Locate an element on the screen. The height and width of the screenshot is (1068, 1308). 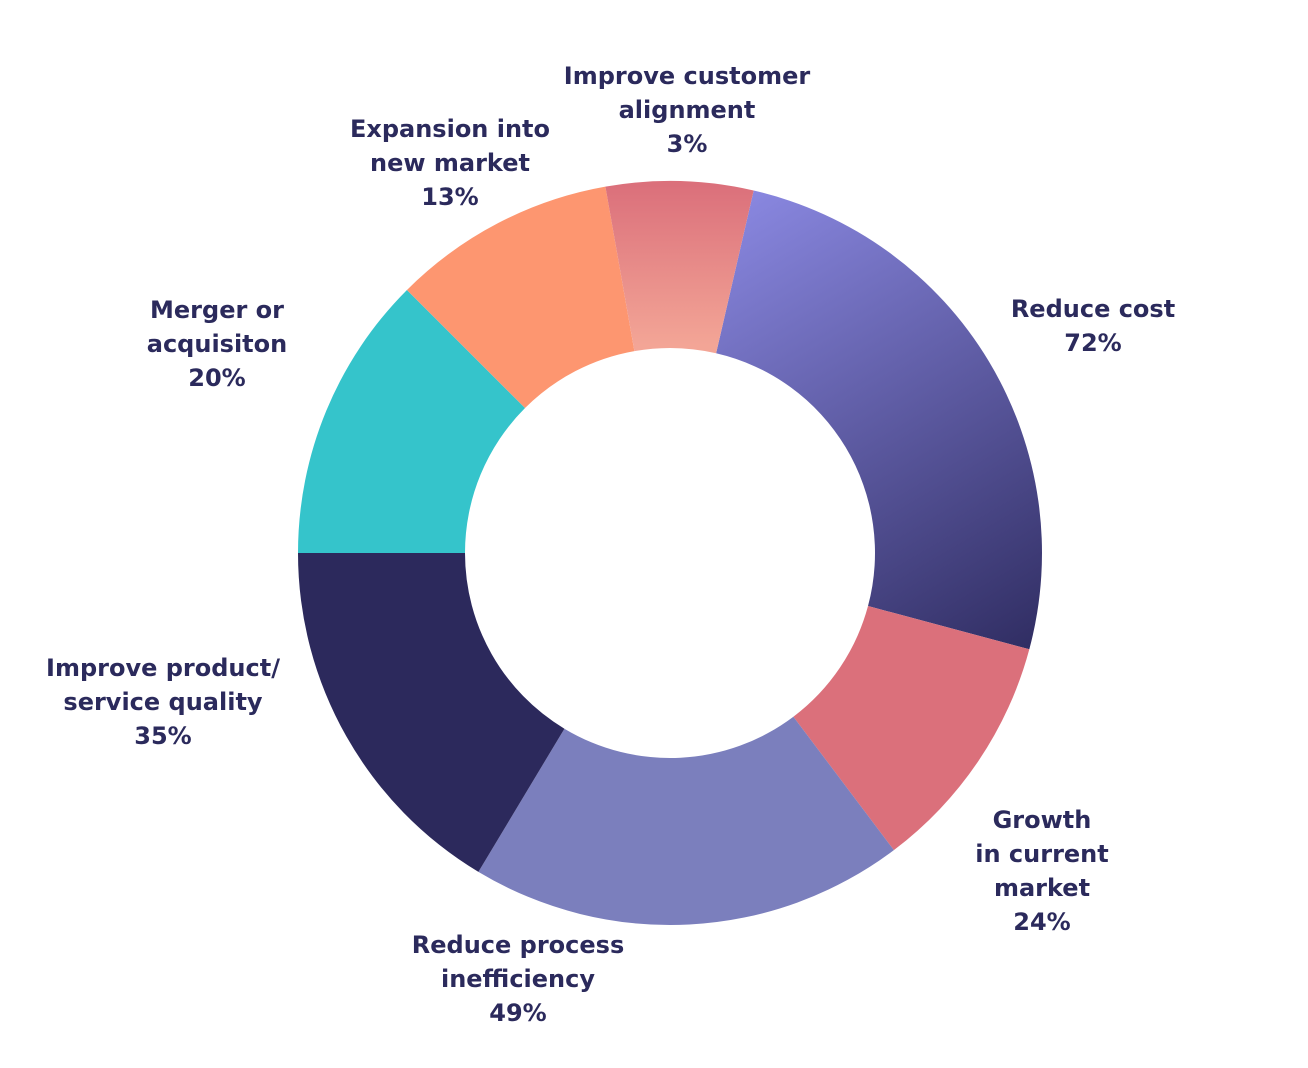
slice-label-6: Expansion into new market 13% is located at coordinates (450, 163).